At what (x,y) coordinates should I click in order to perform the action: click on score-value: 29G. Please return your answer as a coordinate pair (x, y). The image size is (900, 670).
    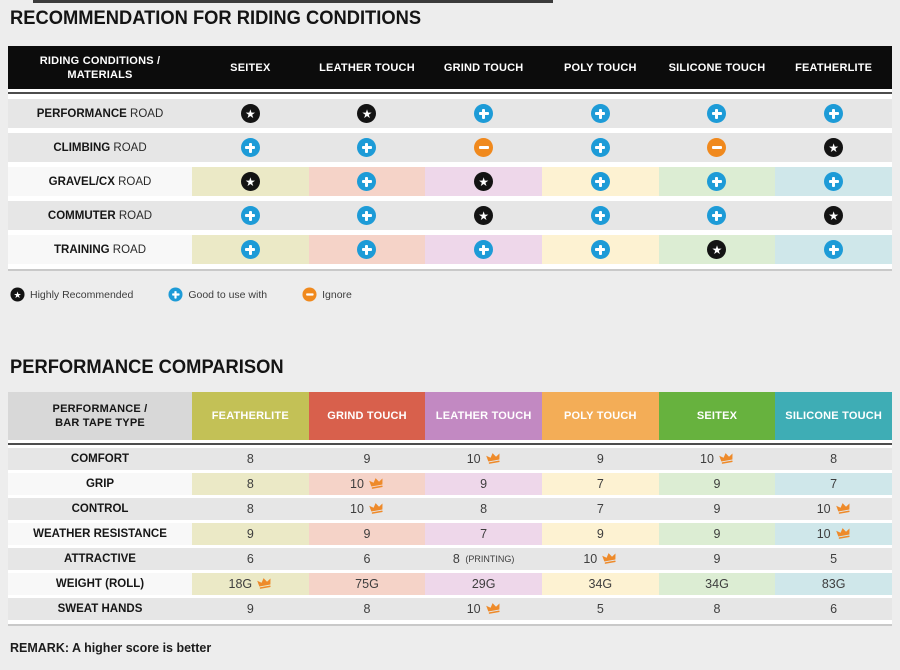
    Looking at the image, I should click on (483, 584).